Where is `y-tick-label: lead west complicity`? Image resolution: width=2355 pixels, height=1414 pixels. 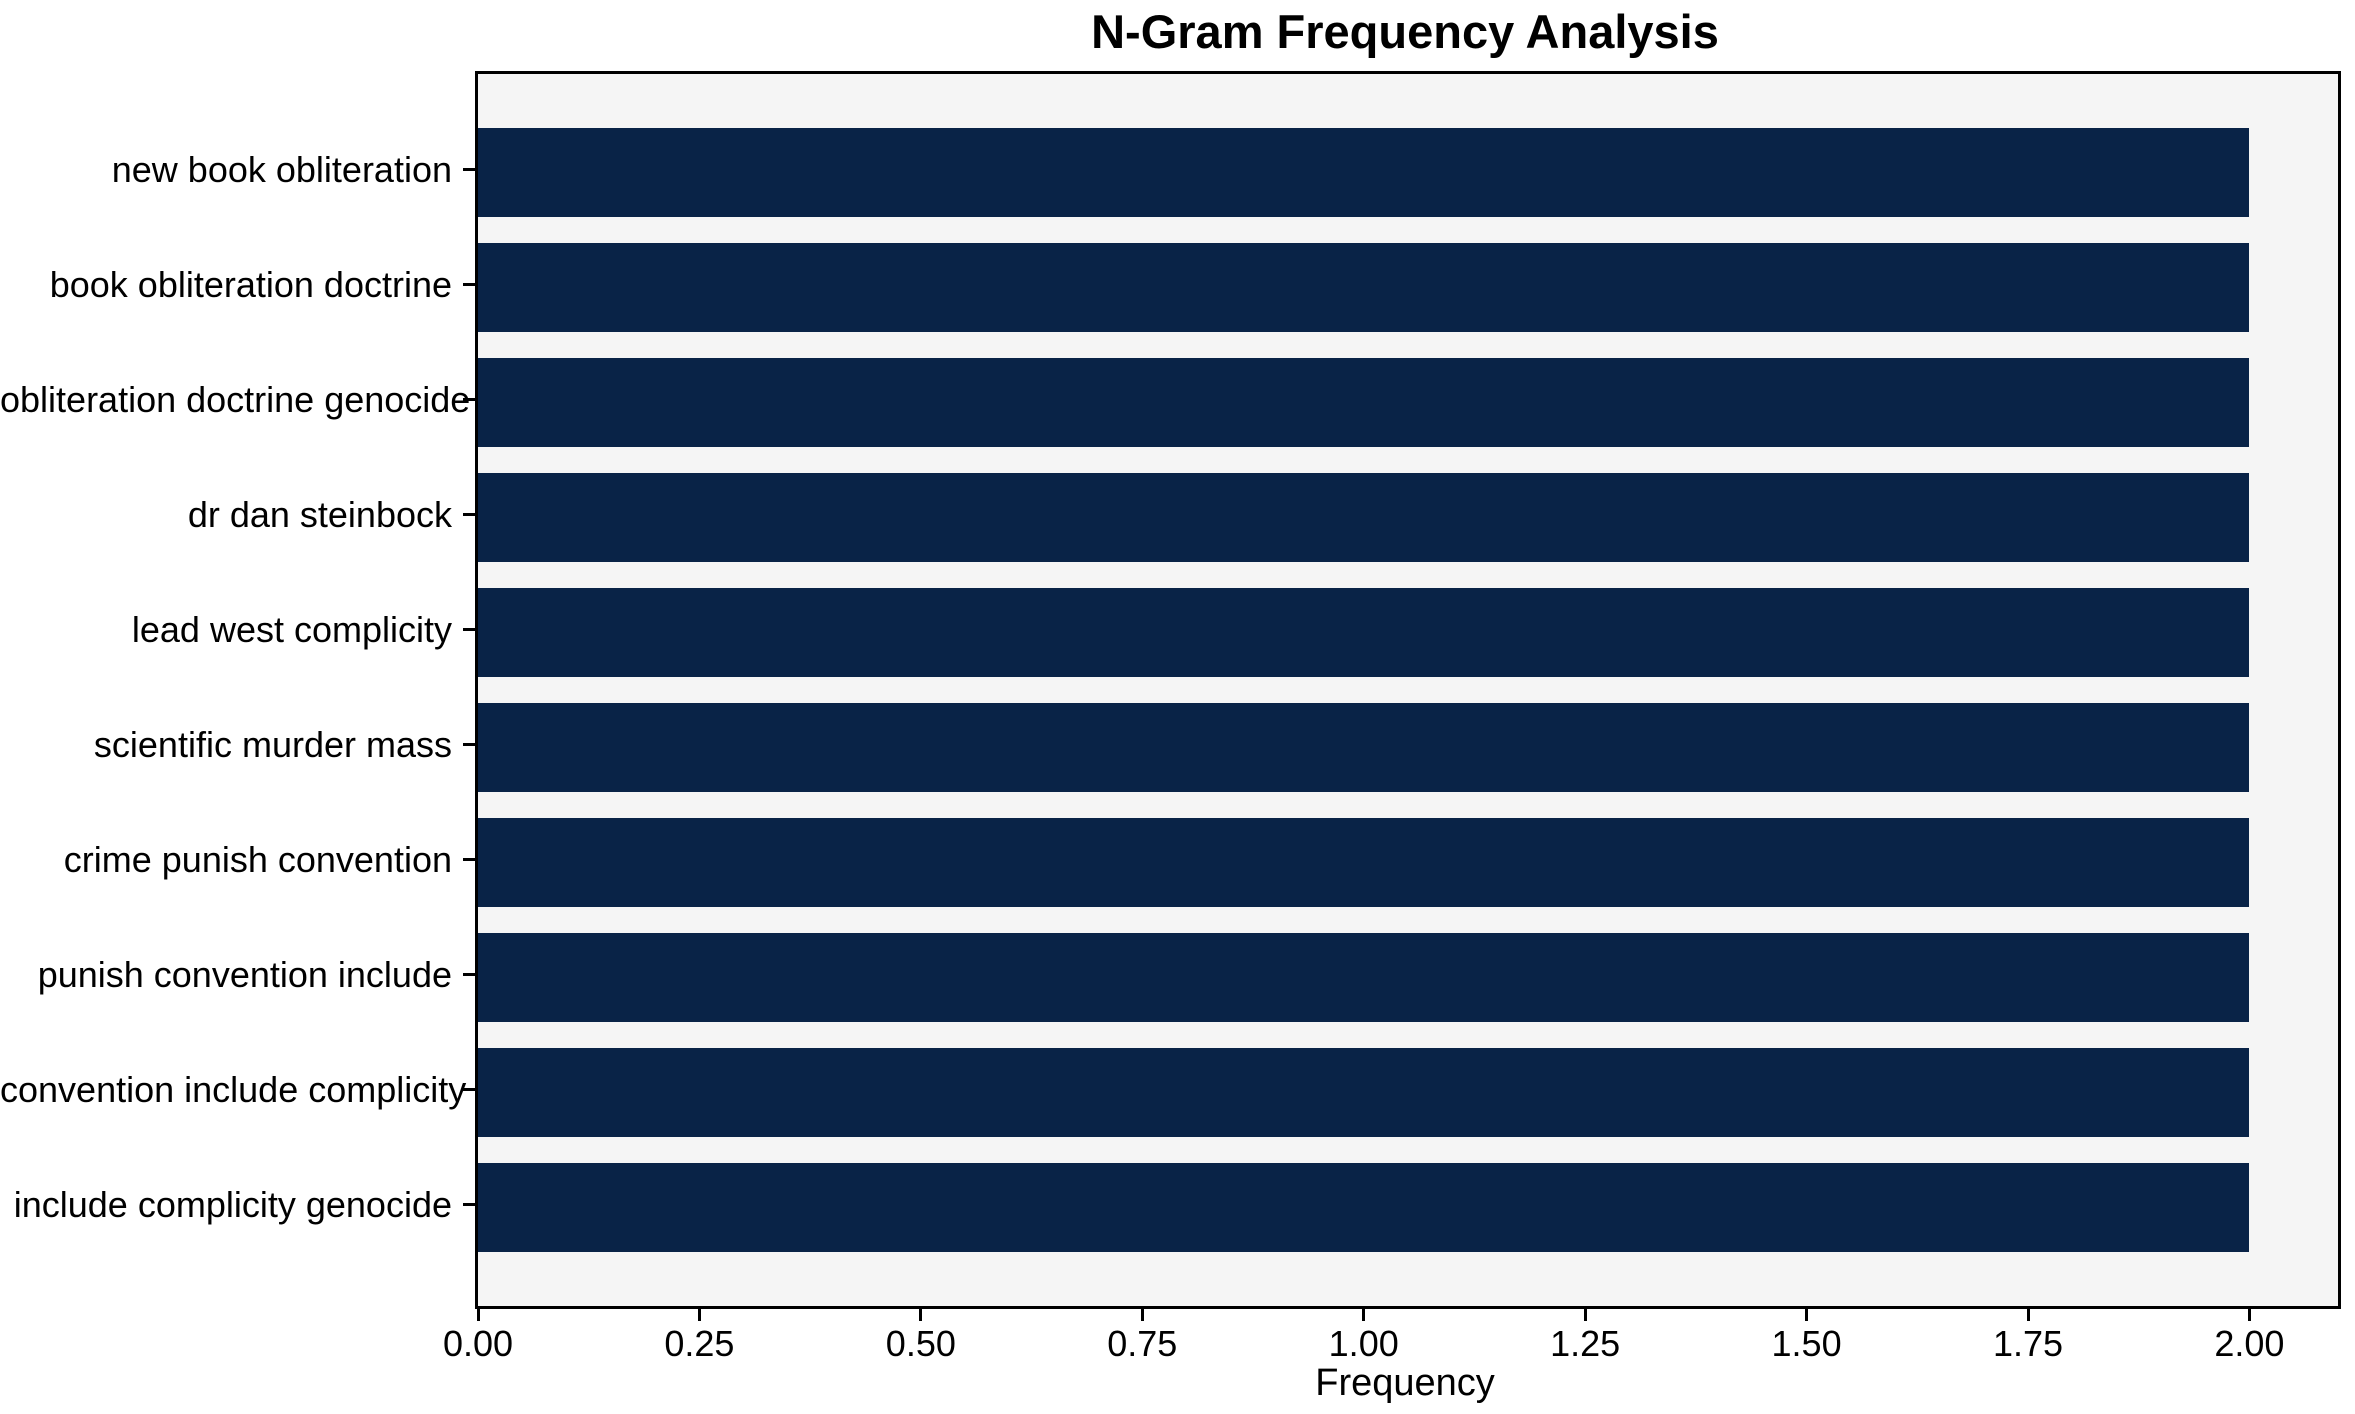
y-tick-label: lead west complicity is located at coordinates (291, 629).